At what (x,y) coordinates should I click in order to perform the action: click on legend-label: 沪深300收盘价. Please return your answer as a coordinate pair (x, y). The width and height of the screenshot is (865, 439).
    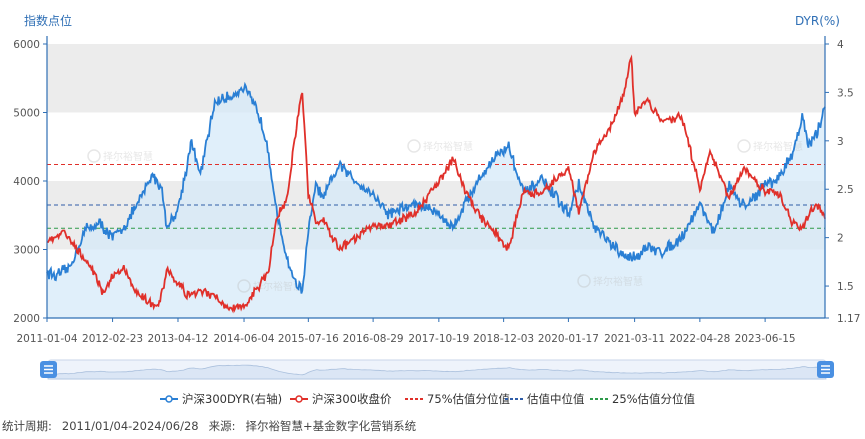
    Looking at the image, I should click on (352, 399).